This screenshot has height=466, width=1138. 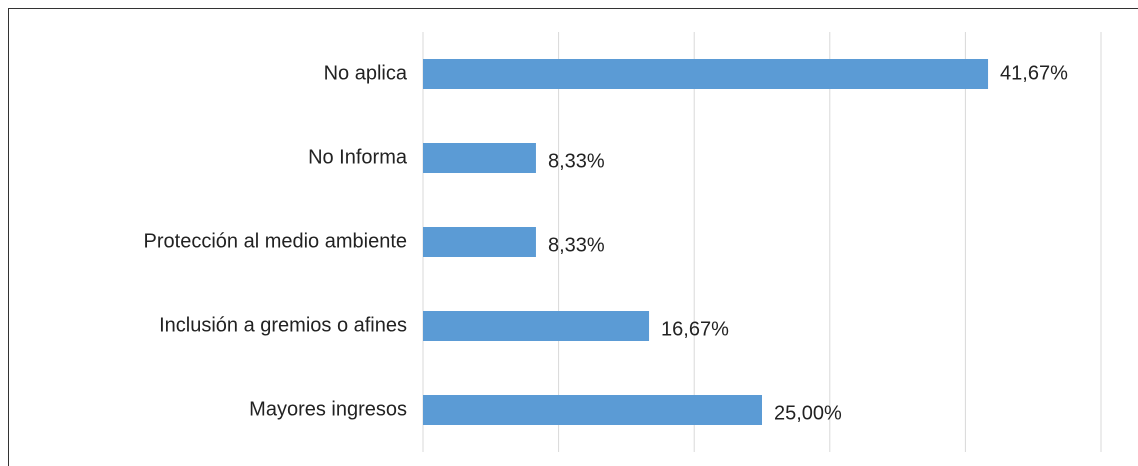 I want to click on data-label: 41,67%, so click(x=1034, y=73).